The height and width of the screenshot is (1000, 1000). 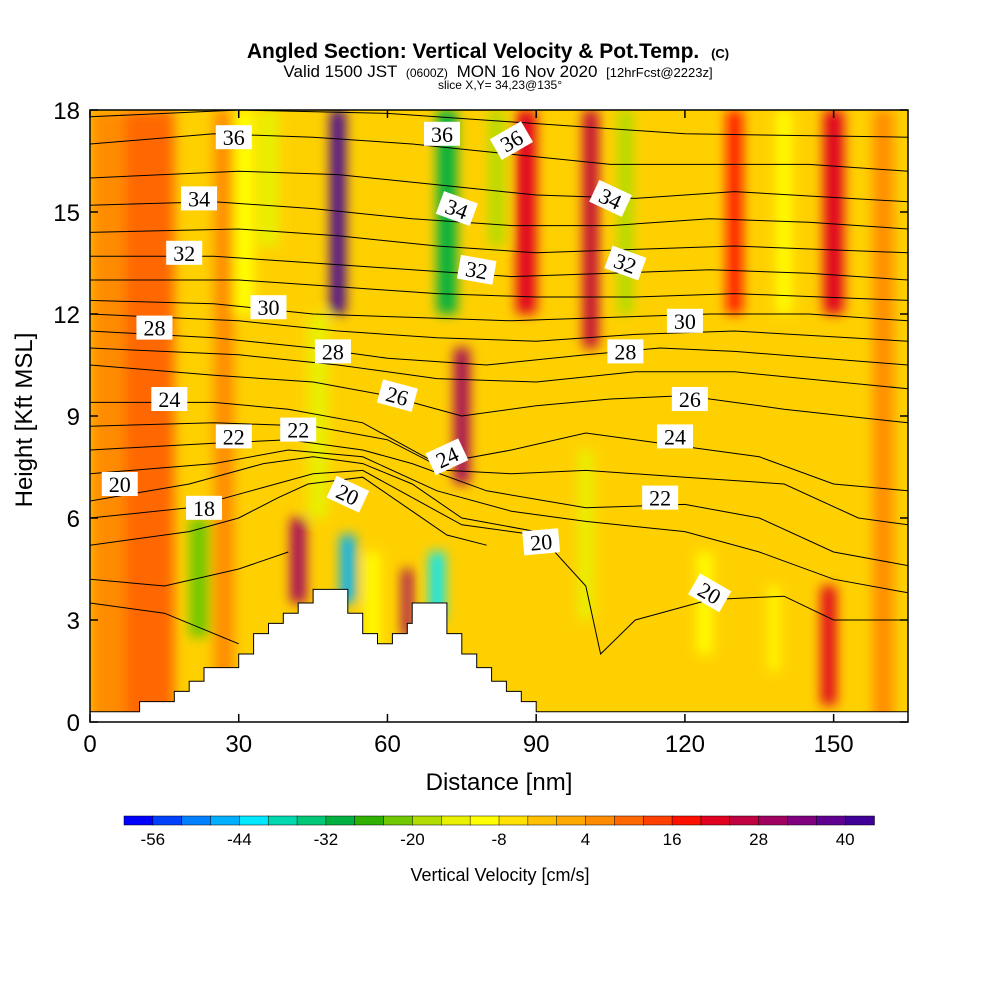 I want to click on colorbar-tick-label: -32, so click(x=326, y=839).